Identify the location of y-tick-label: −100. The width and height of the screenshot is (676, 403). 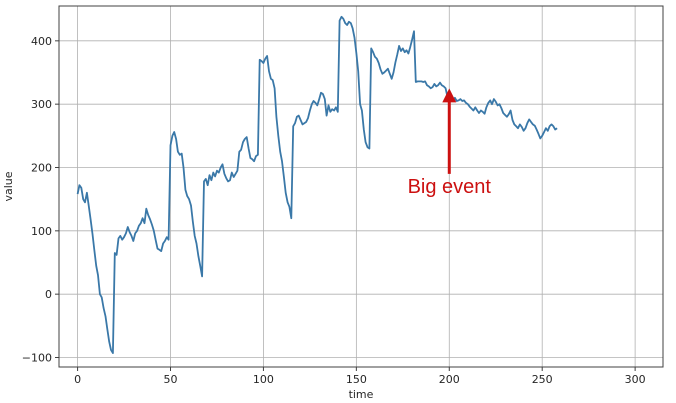
(37, 358).